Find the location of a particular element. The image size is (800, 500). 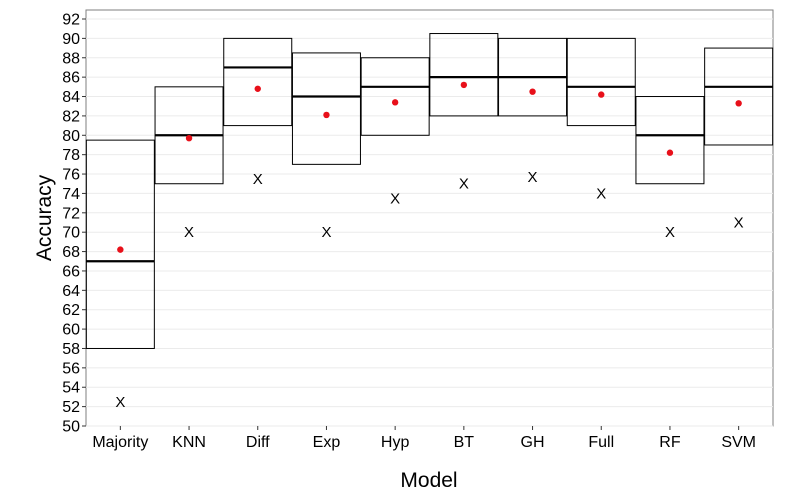

box-hyp: X is located at coordinates (395, 132).